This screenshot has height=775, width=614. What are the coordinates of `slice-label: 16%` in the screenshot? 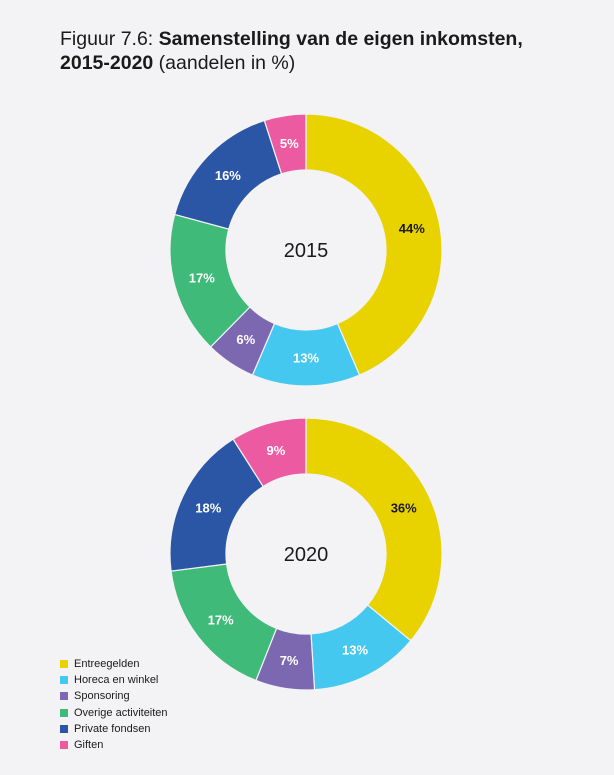 It's located at (228, 175).